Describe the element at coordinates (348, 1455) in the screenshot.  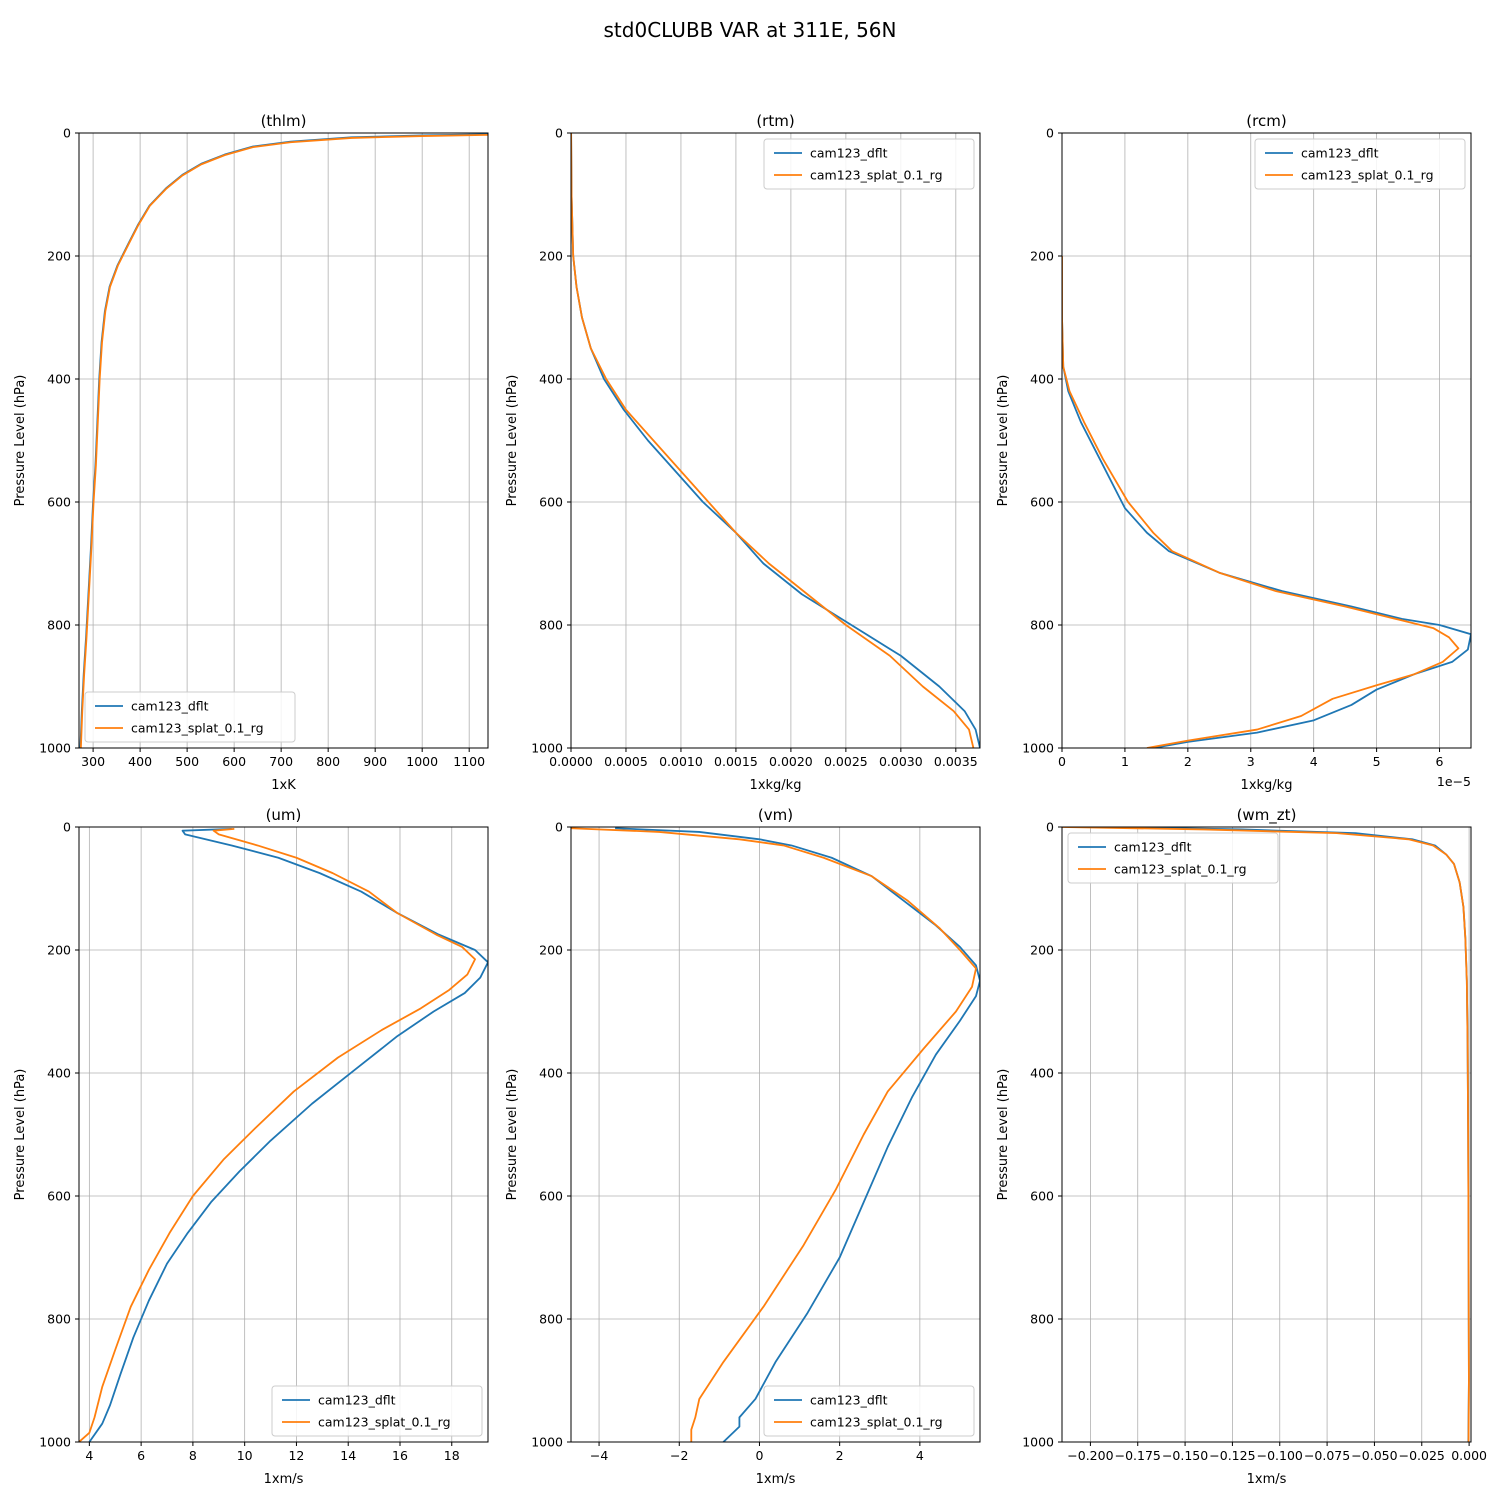
I see `x-tick-label: 14` at that location.